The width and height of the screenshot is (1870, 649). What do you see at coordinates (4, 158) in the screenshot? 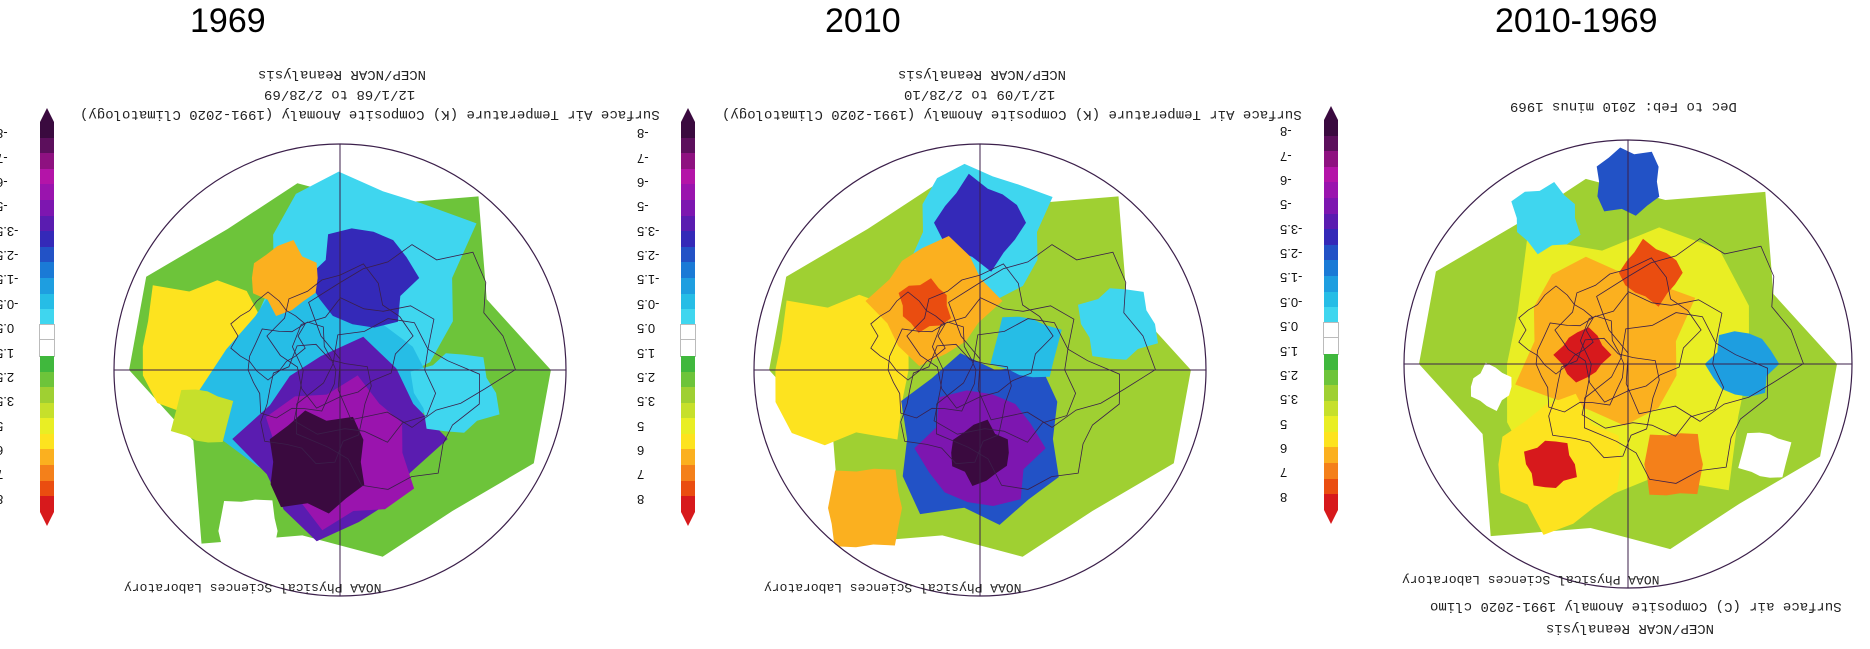
I see `colorbar-label: -7` at bounding box center [4, 158].